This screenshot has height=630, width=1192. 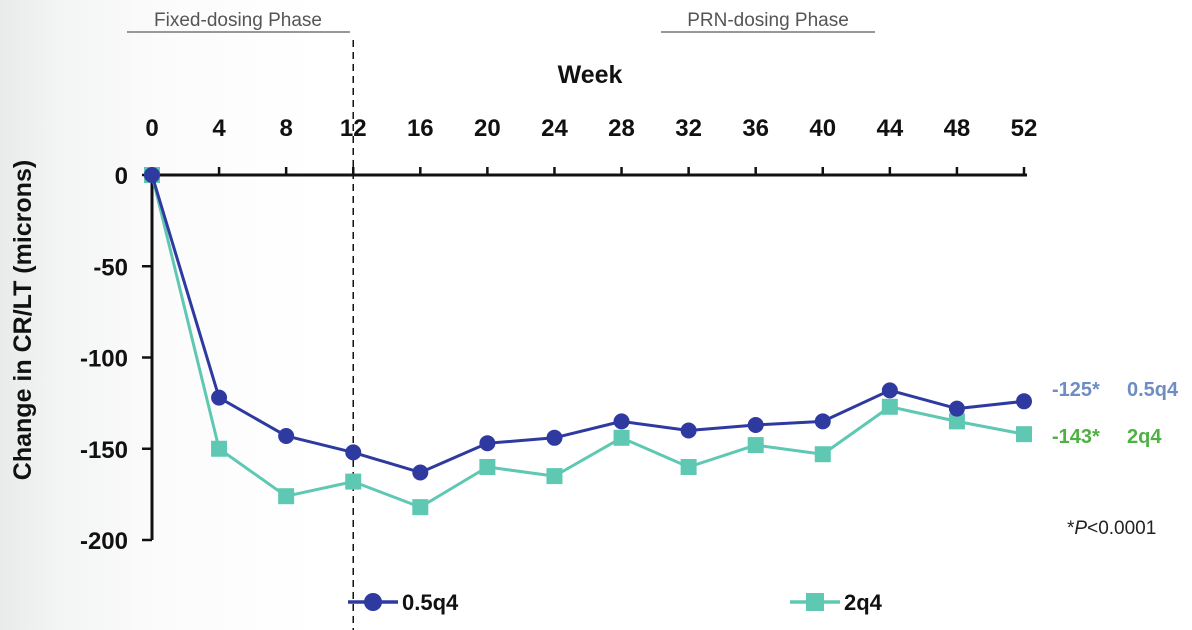 I want to click on end-series-label: 0.5q4, so click(x=1153, y=390).